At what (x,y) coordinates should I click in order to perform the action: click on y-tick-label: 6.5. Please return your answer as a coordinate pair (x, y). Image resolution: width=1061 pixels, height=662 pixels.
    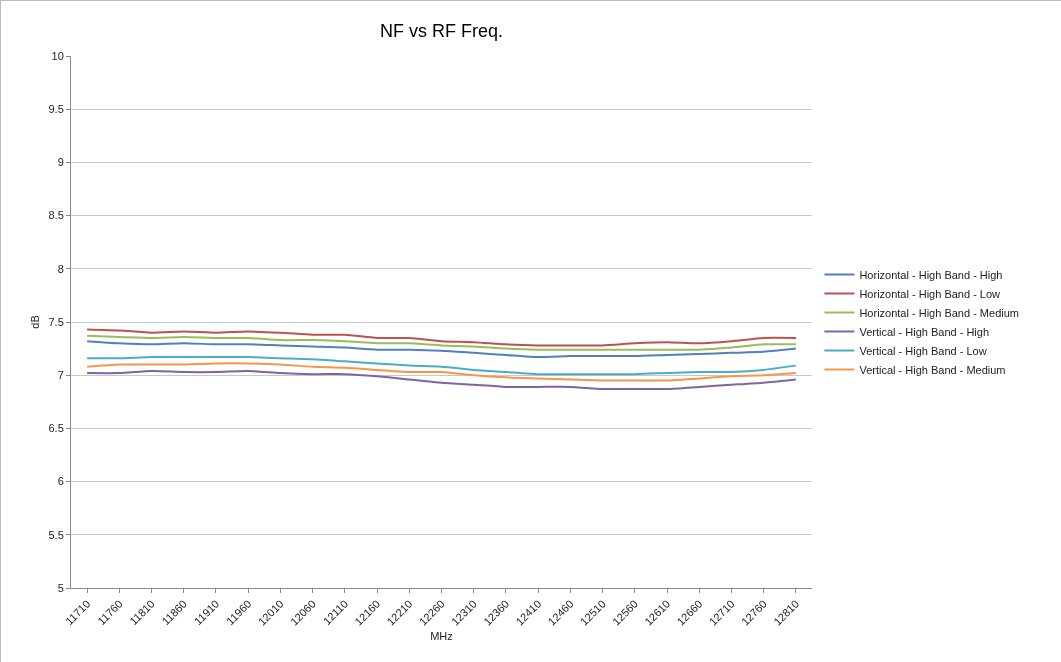
    Looking at the image, I should click on (56, 428).